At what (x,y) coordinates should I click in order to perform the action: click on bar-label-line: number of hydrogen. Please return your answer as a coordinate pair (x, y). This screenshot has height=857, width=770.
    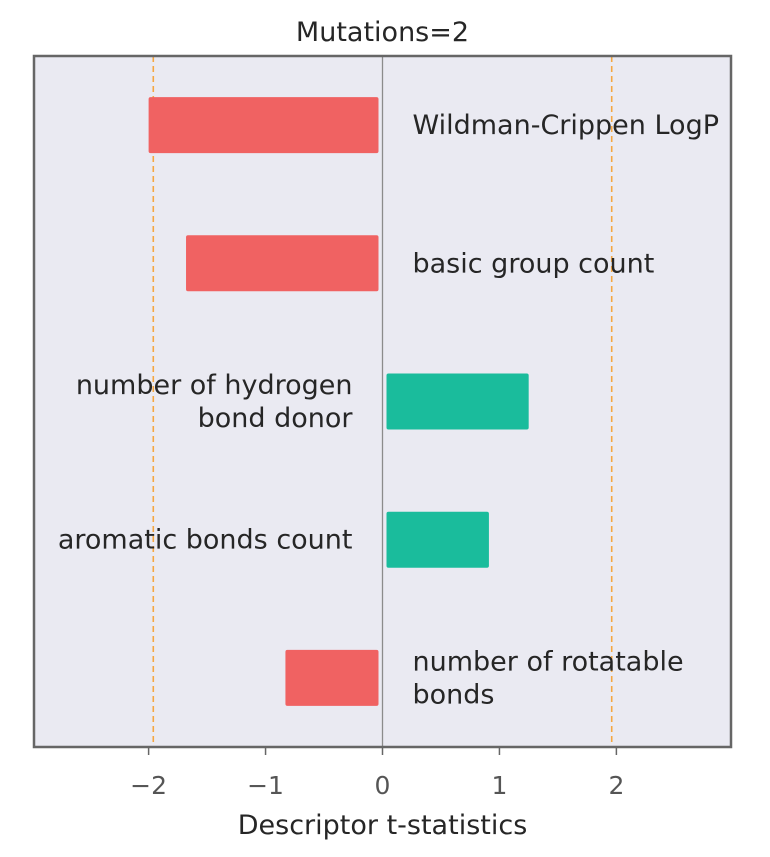
    Looking at the image, I should click on (214, 385).